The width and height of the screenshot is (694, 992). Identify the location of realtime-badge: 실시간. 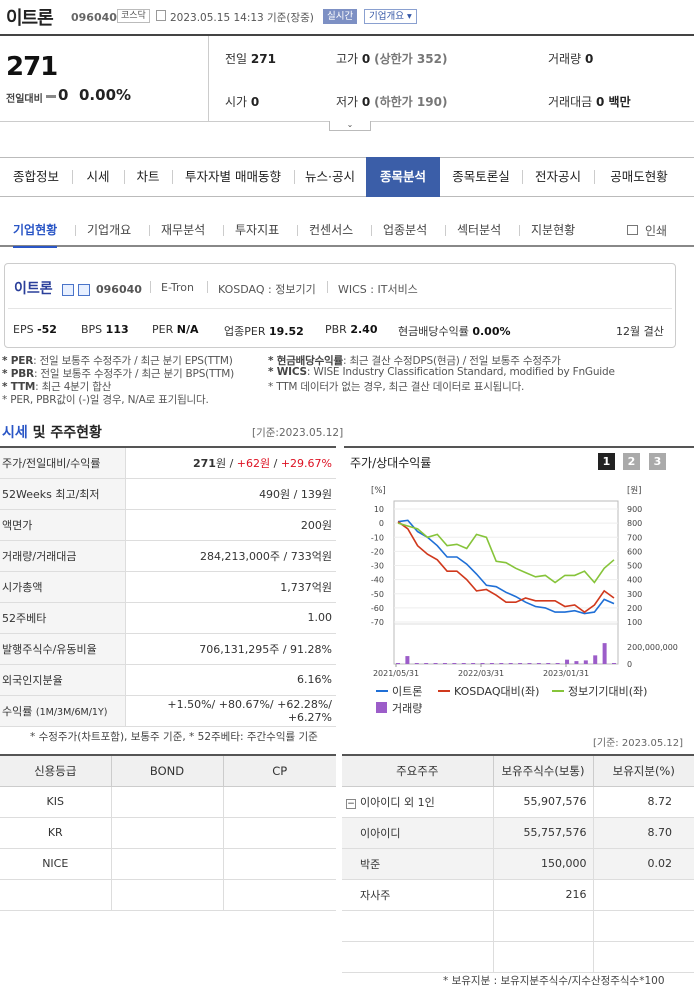
(340, 16).